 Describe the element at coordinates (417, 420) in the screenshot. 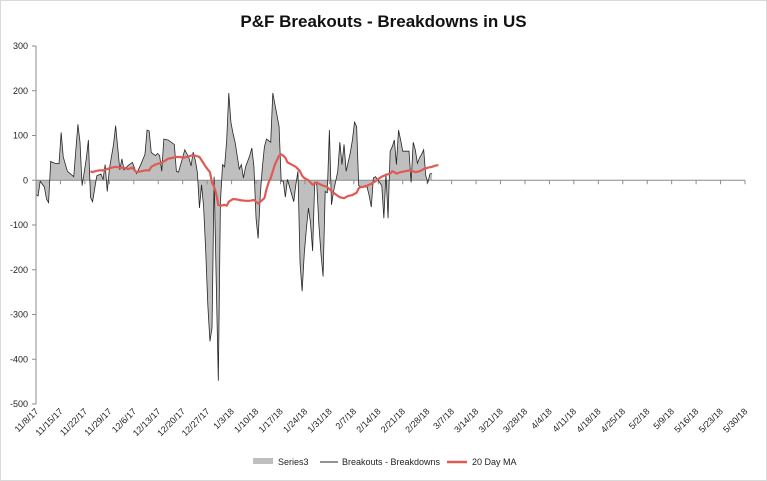

I see `x-tick-label: 2/28/18` at that location.